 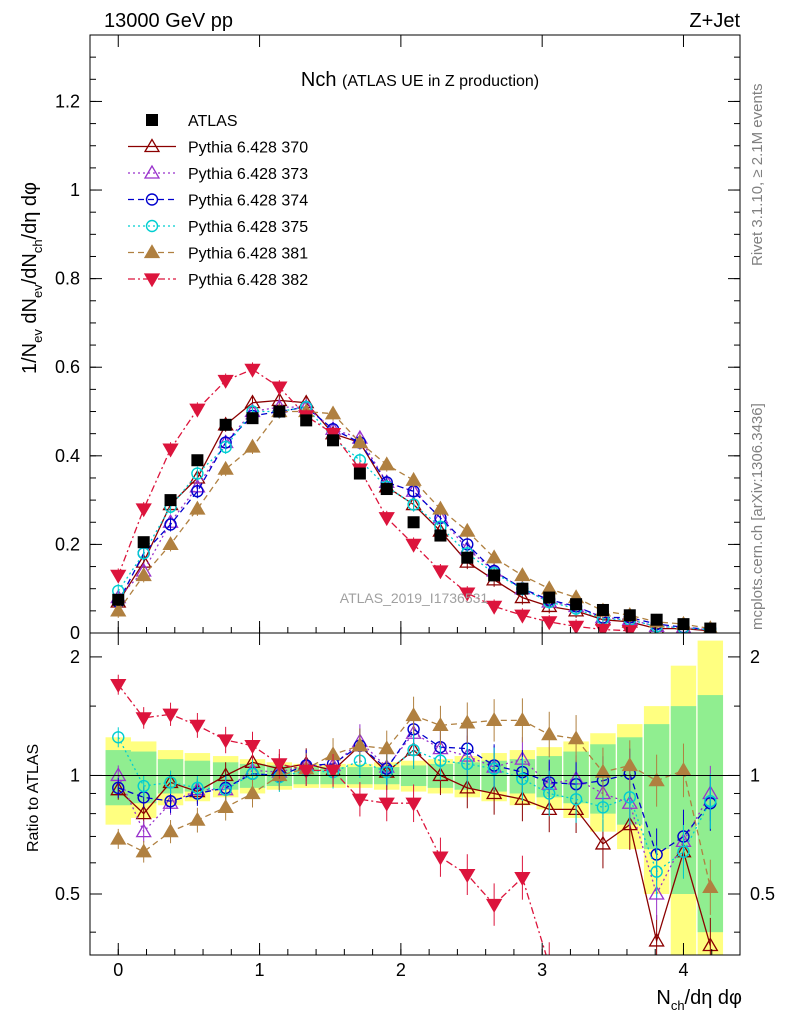 What do you see at coordinates (248, 254) in the screenshot?
I see `legend-label: Pythia 6.428 381` at bounding box center [248, 254].